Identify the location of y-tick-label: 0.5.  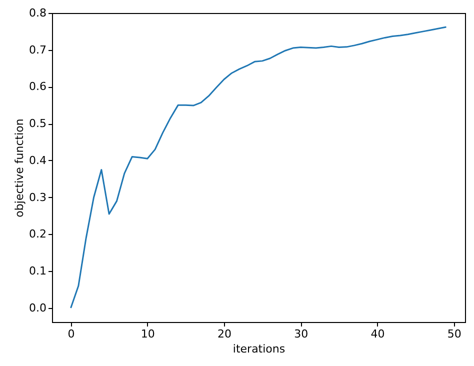
(37, 123).